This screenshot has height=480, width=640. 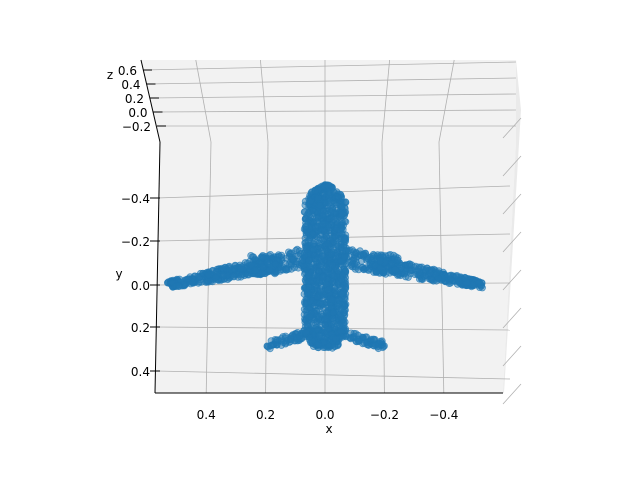 I want to click on x-axis-label: x, so click(x=328, y=429).